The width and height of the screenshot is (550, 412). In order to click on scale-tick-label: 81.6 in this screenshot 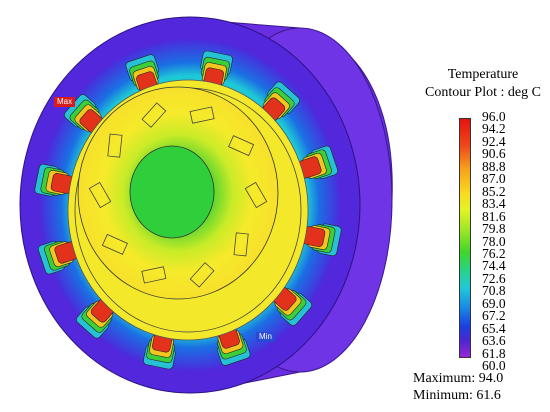, I will do `click(494, 216)`.